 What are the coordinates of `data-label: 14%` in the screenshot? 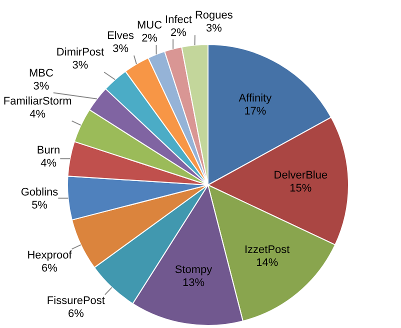 It's located at (267, 262).